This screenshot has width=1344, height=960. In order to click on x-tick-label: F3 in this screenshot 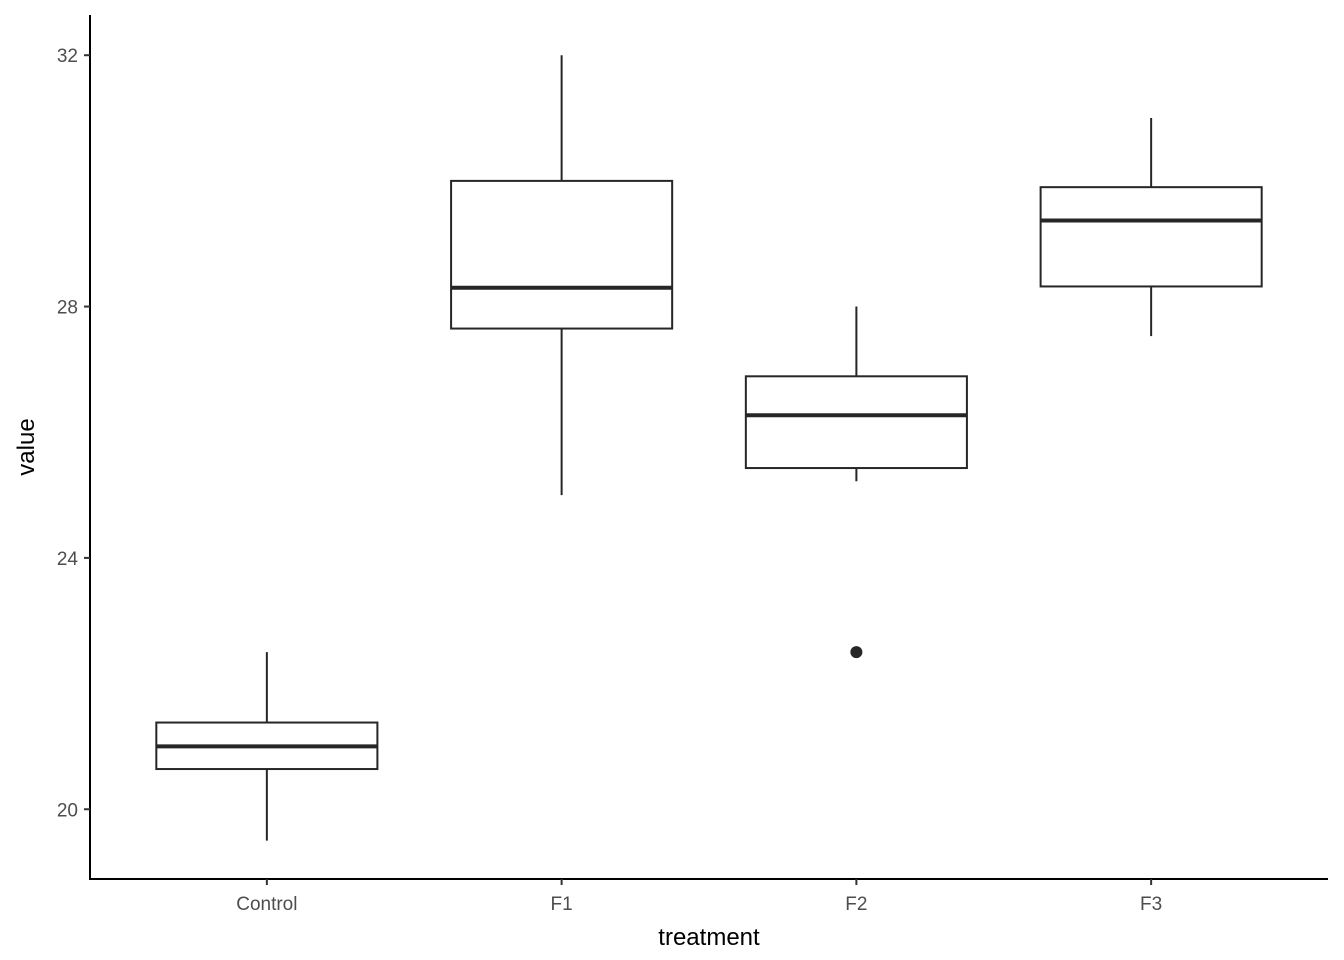, I will do `click(1151, 904)`.